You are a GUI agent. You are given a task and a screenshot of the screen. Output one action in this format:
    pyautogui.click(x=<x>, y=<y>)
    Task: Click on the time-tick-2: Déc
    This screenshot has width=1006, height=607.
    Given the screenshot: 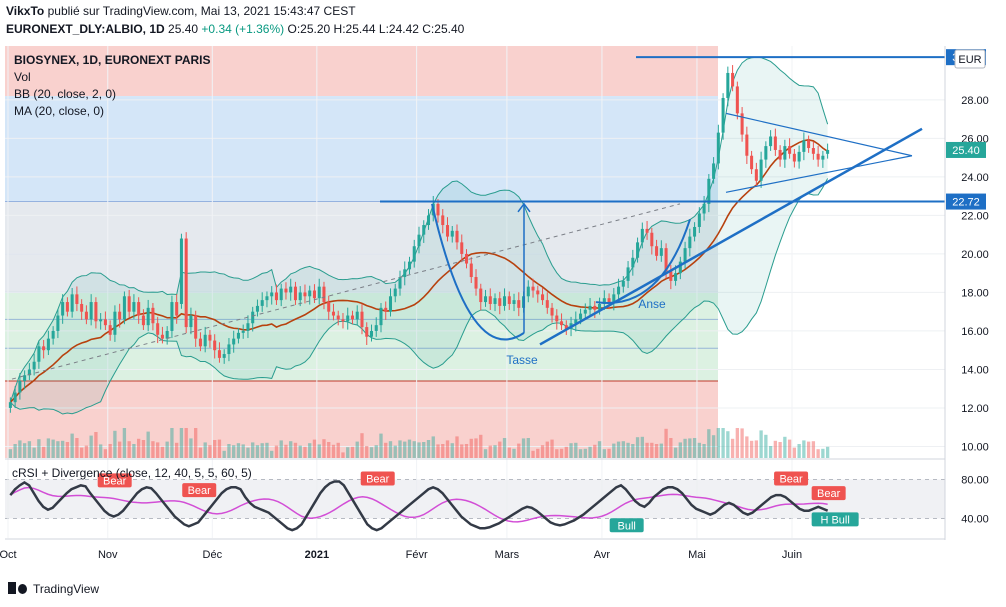 What is the action you would take?
    pyautogui.click(x=213, y=555)
    